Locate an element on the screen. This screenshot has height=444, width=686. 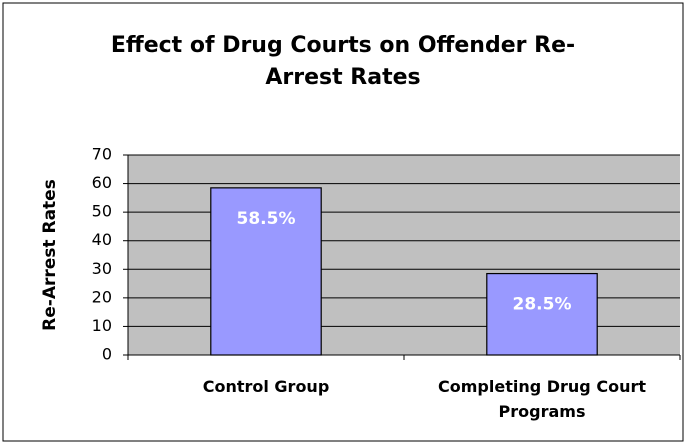
y-tick-label: 60 is located at coordinates (102, 182).